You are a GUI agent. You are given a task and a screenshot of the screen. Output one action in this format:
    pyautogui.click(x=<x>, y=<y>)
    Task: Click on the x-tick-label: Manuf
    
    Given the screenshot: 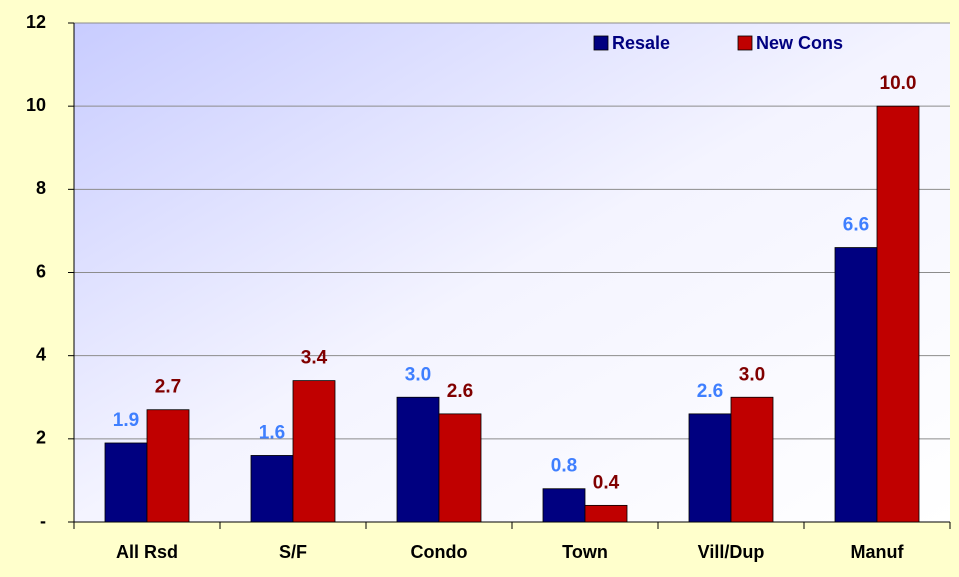 What is the action you would take?
    pyautogui.click(x=878, y=552)
    